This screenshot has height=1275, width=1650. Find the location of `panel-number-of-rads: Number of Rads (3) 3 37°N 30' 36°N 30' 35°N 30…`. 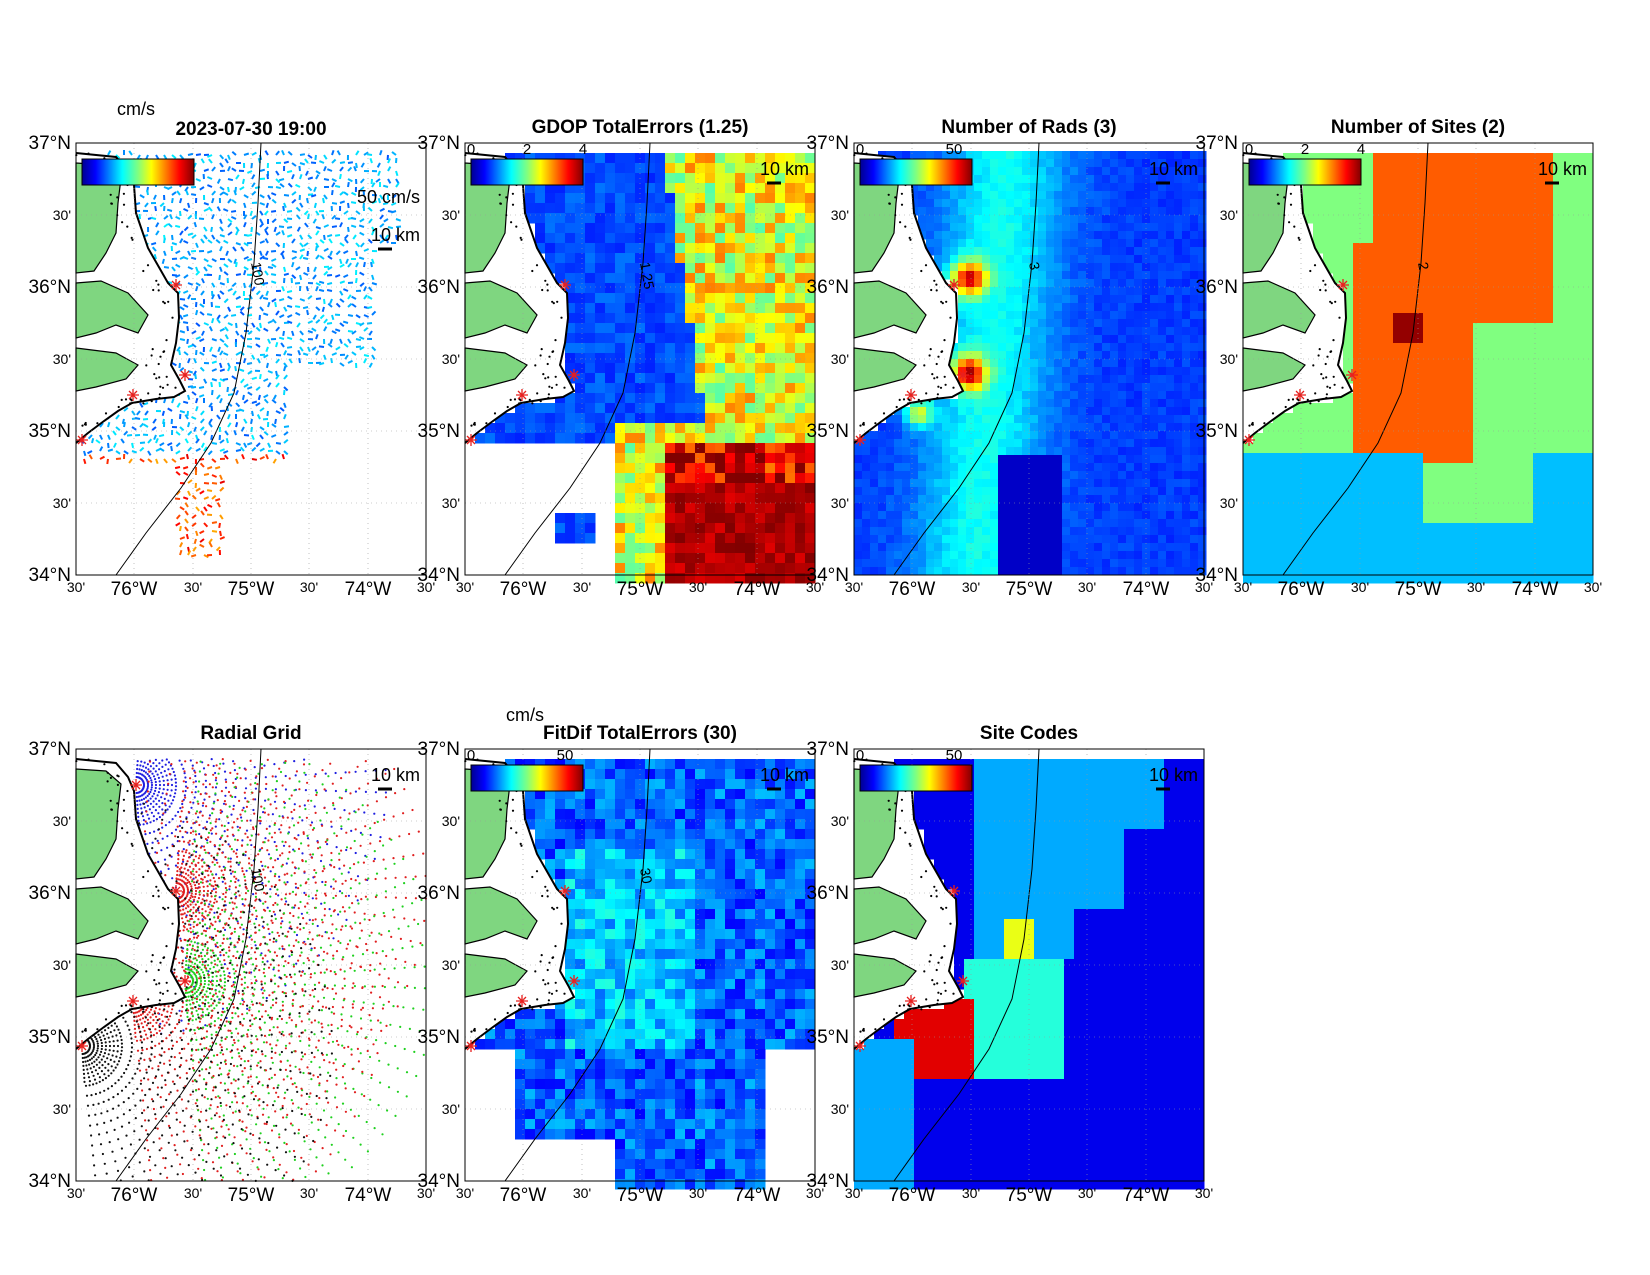

panel-number-of-rads: Number of Rads (3) 3 37°N 30' 36°N 30' 35°N 30… is located at coordinates (1010, 358).